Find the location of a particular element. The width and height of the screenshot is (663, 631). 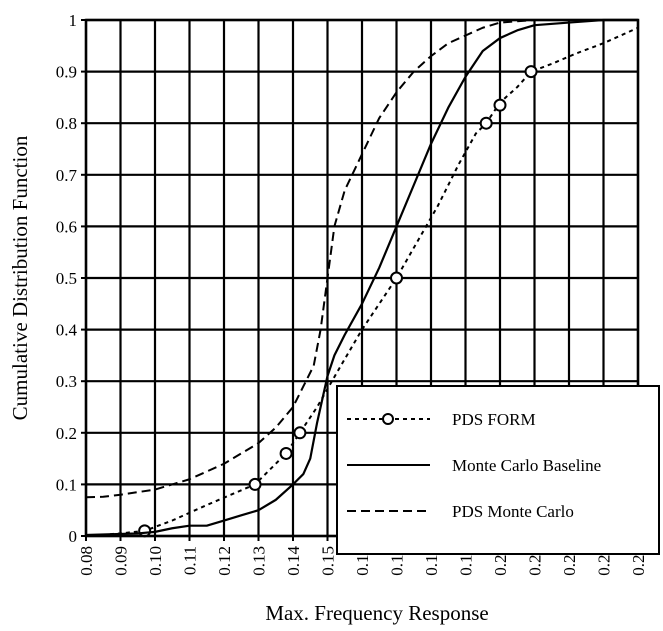

x-axis-title: Max. Frequency Response is located at coordinates (376, 613).